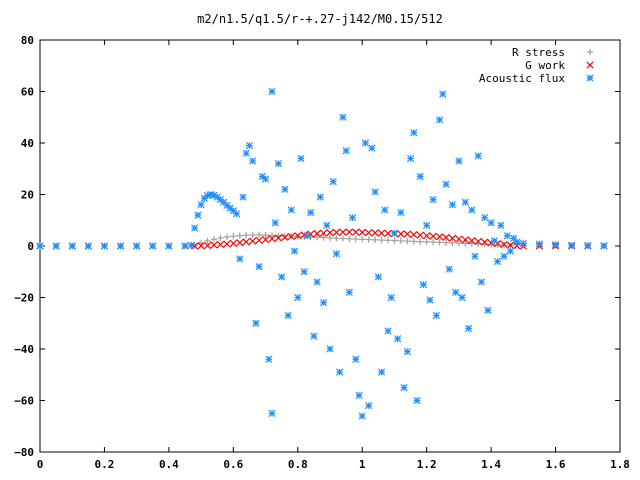 The width and height of the screenshot is (640, 480). What do you see at coordinates (27, 143) in the screenshot?
I see `y-tick-label: 40` at bounding box center [27, 143].